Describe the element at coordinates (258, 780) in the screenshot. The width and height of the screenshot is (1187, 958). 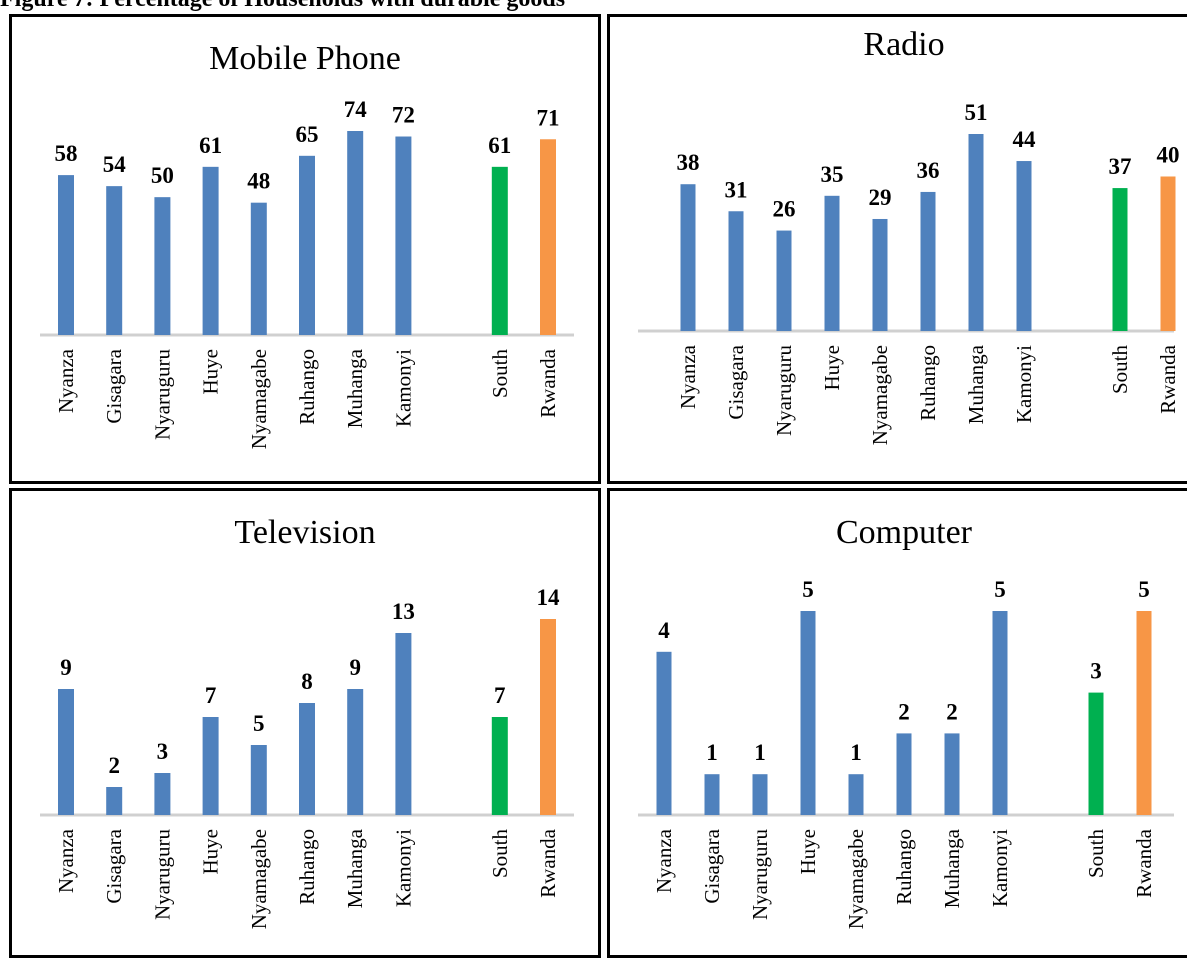
I see `television-bar-nyamagabe` at that location.